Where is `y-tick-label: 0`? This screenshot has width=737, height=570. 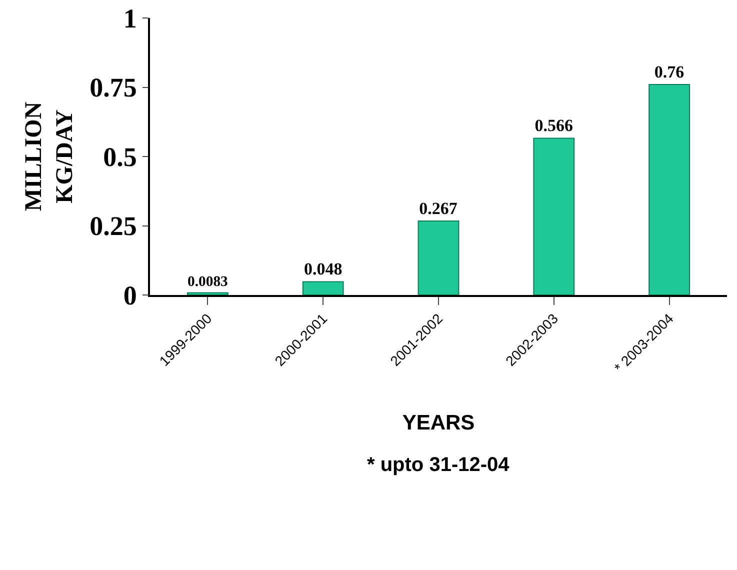
y-tick-label: 0 is located at coordinates (130, 295).